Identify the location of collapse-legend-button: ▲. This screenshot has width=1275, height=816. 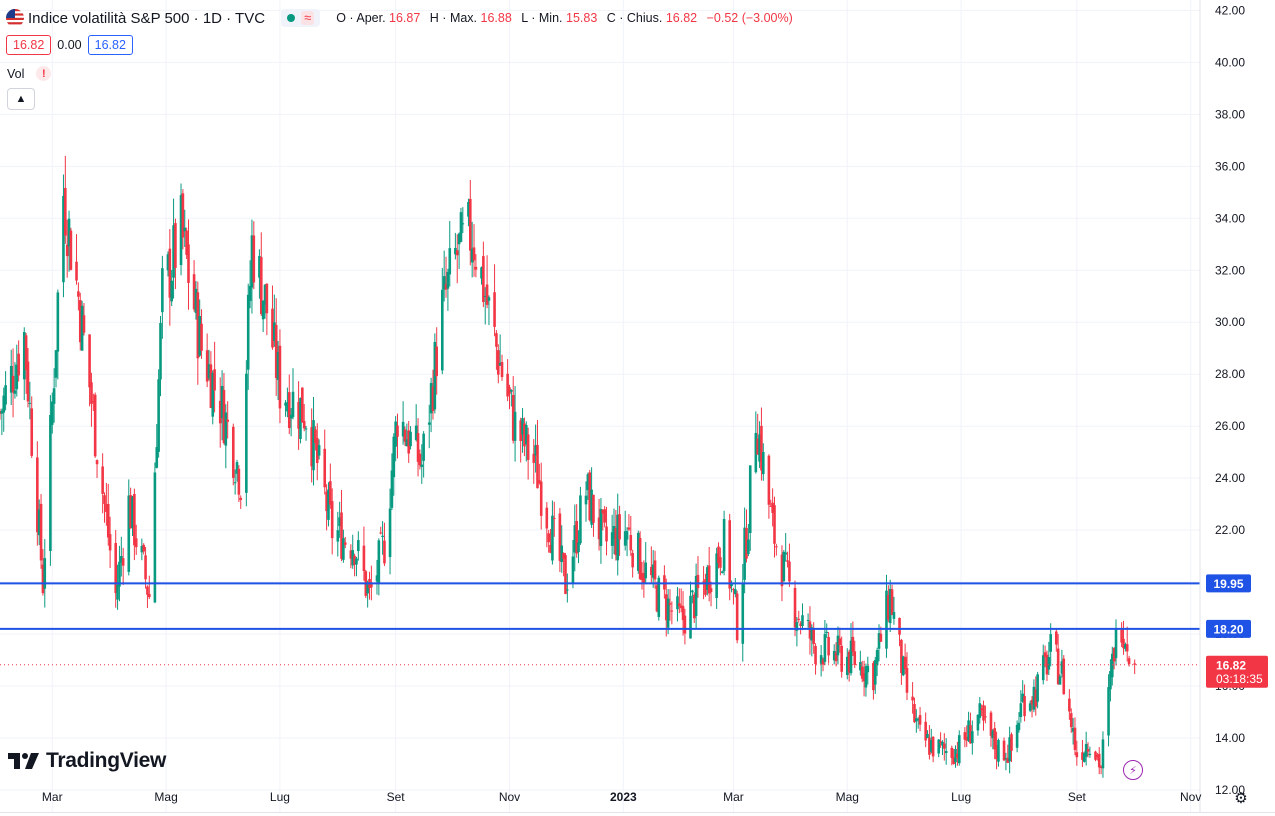
(21, 99).